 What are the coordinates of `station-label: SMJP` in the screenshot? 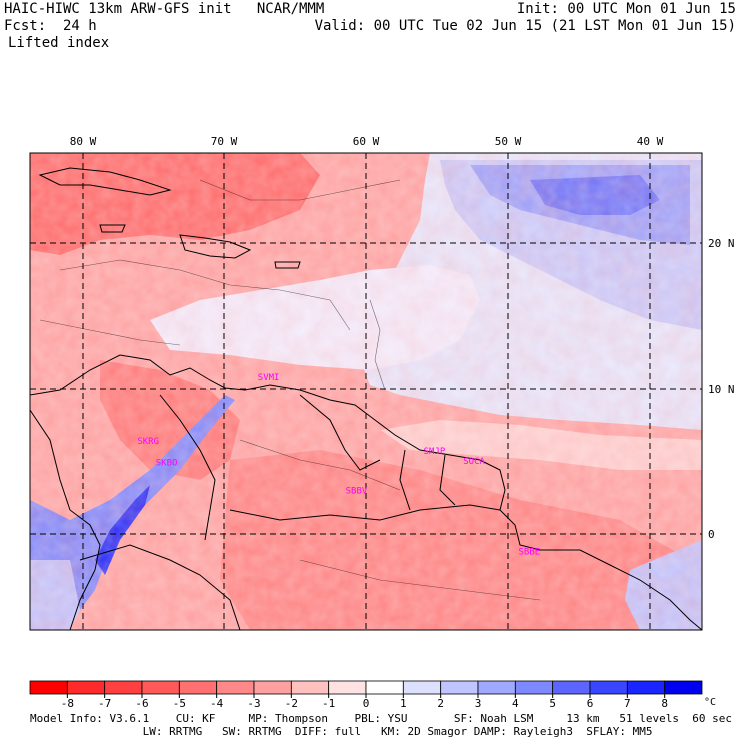 It's located at (435, 452).